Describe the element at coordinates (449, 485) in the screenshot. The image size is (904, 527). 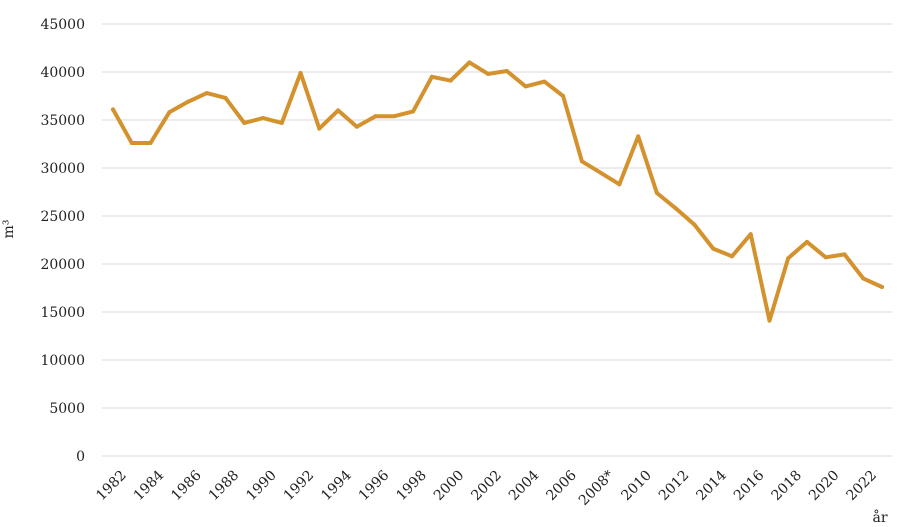
I see `x-tick-label: 2000` at that location.